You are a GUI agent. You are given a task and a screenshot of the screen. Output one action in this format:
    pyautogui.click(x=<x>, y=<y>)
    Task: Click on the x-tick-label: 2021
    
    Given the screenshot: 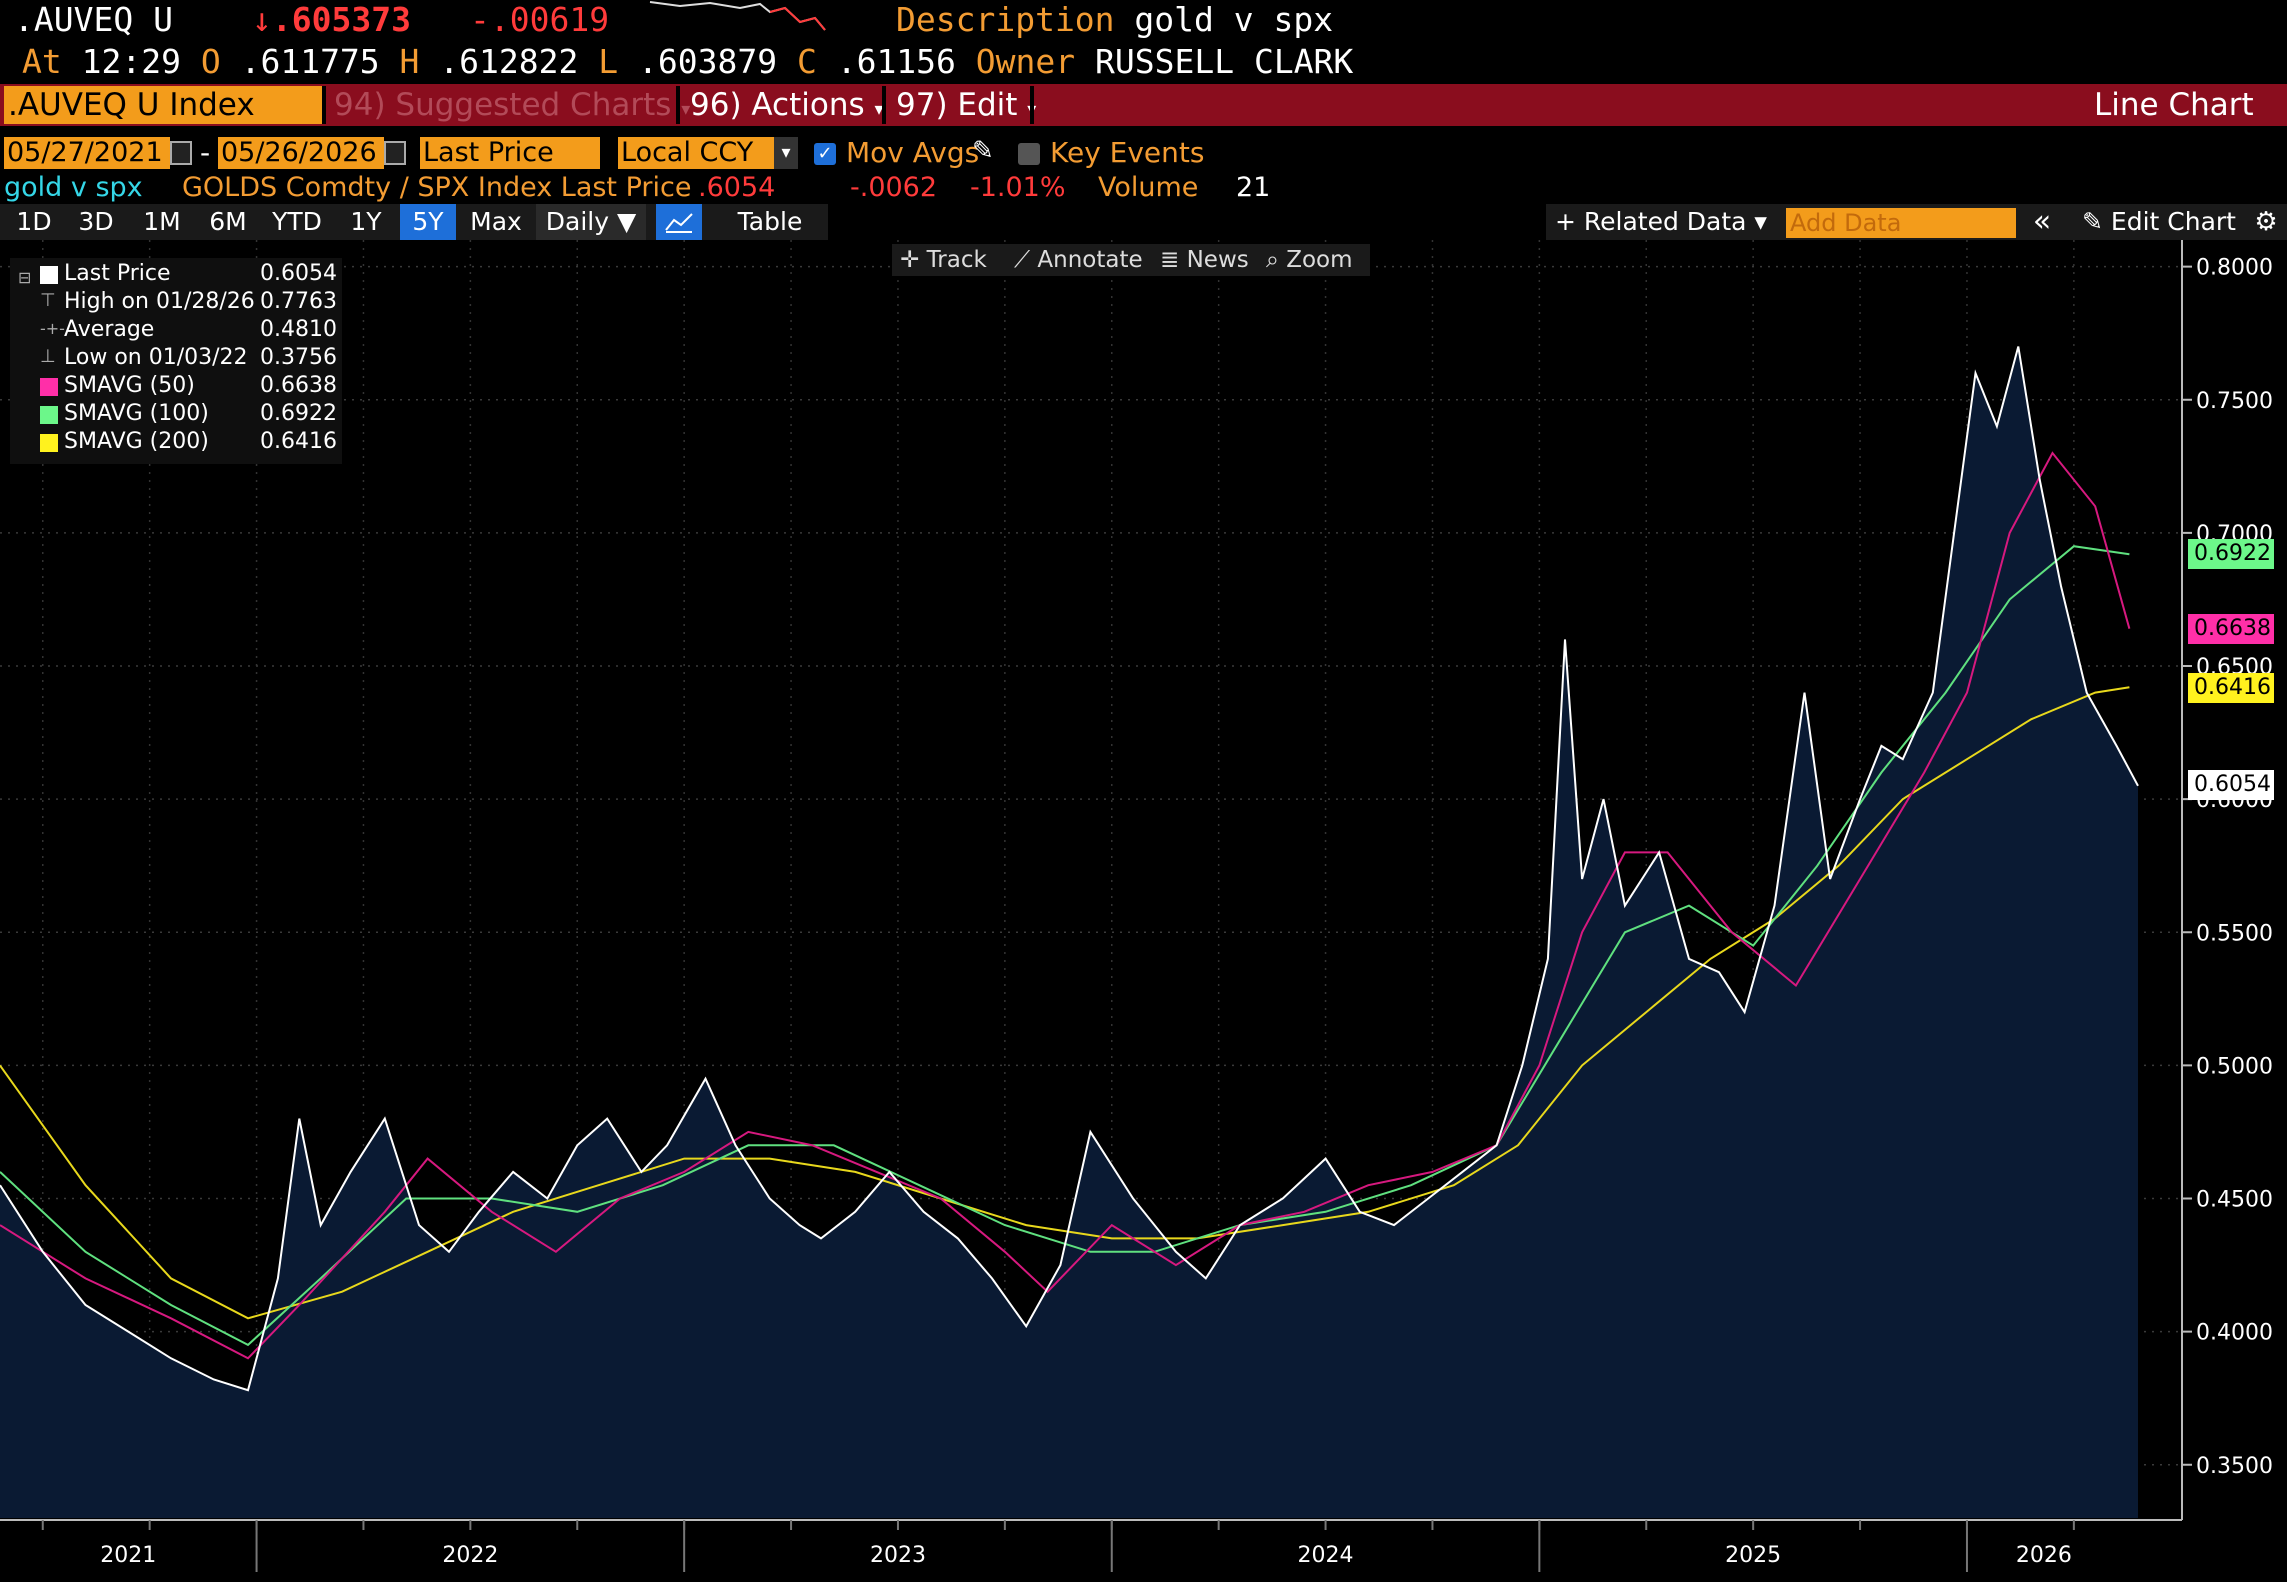 What is the action you would take?
    pyautogui.click(x=128, y=1555)
    